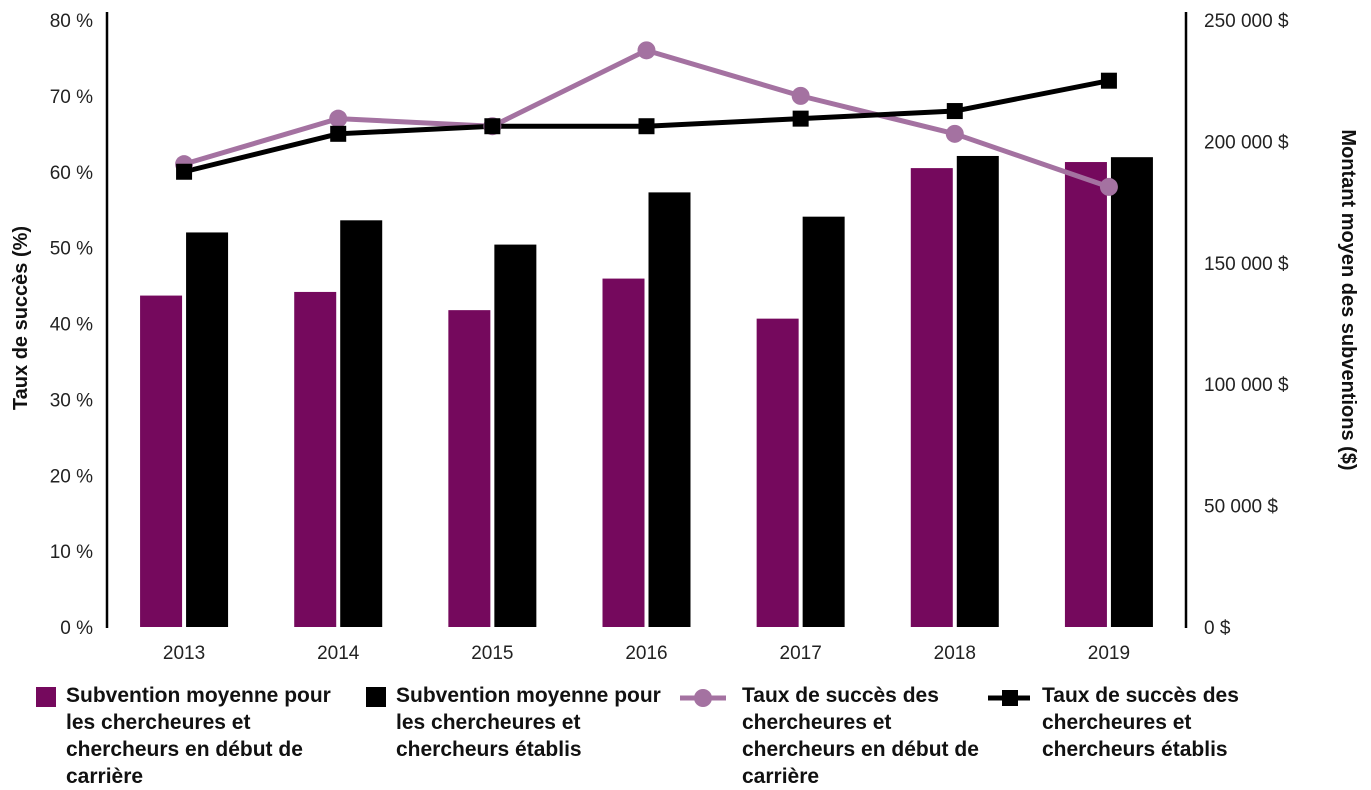 Image resolution: width=1371 pixels, height=790 pixels. What do you see at coordinates (71, 97) in the screenshot?
I see `left-axis-tick-label: 70 %` at bounding box center [71, 97].